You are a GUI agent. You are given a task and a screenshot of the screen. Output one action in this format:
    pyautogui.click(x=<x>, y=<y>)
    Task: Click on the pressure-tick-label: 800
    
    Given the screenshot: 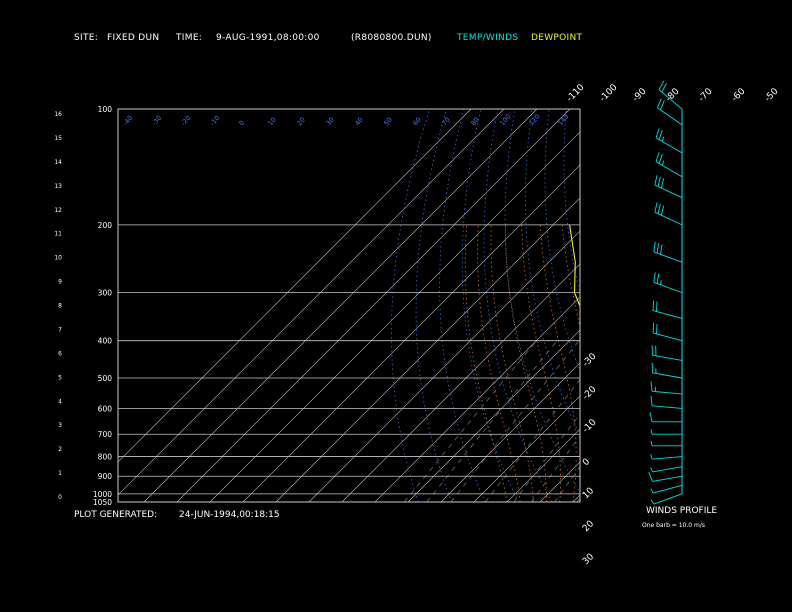 What is the action you would take?
    pyautogui.click(x=105, y=457)
    